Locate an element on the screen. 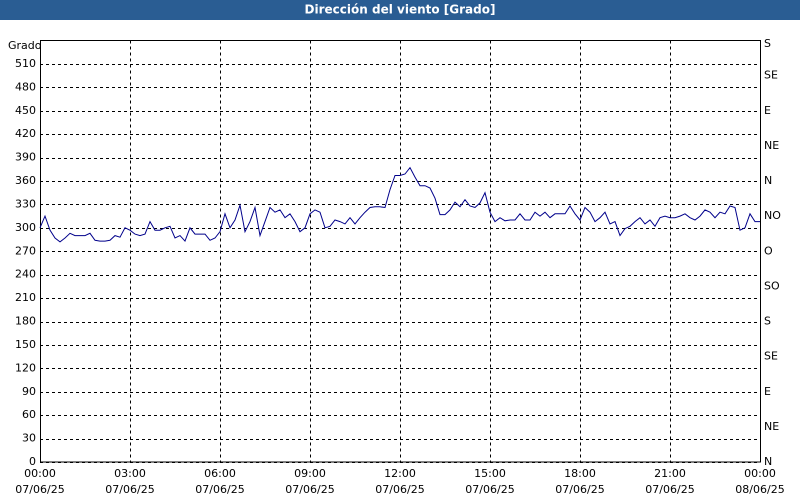 This screenshot has height=504, width=800. y-tick-label: 60 is located at coordinates (29, 414).